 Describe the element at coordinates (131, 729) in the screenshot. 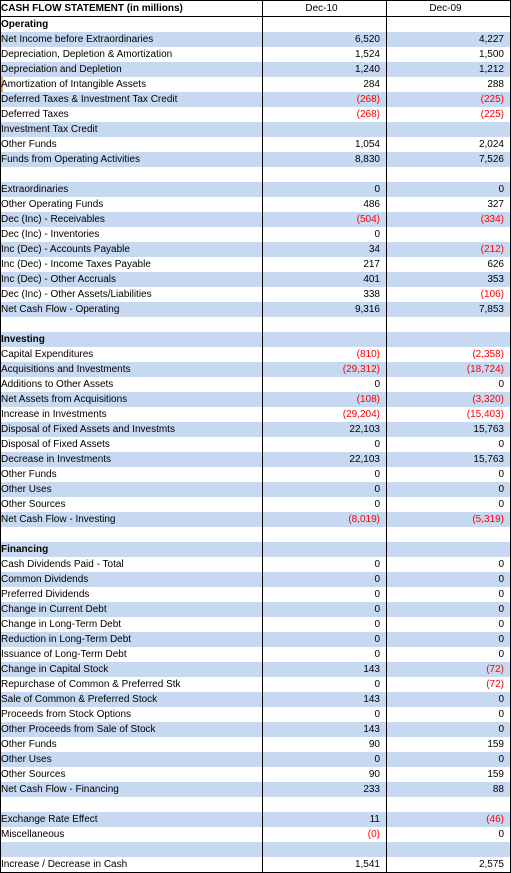

I see `row-label: Other Proceeds from Sale of Stock` at that location.